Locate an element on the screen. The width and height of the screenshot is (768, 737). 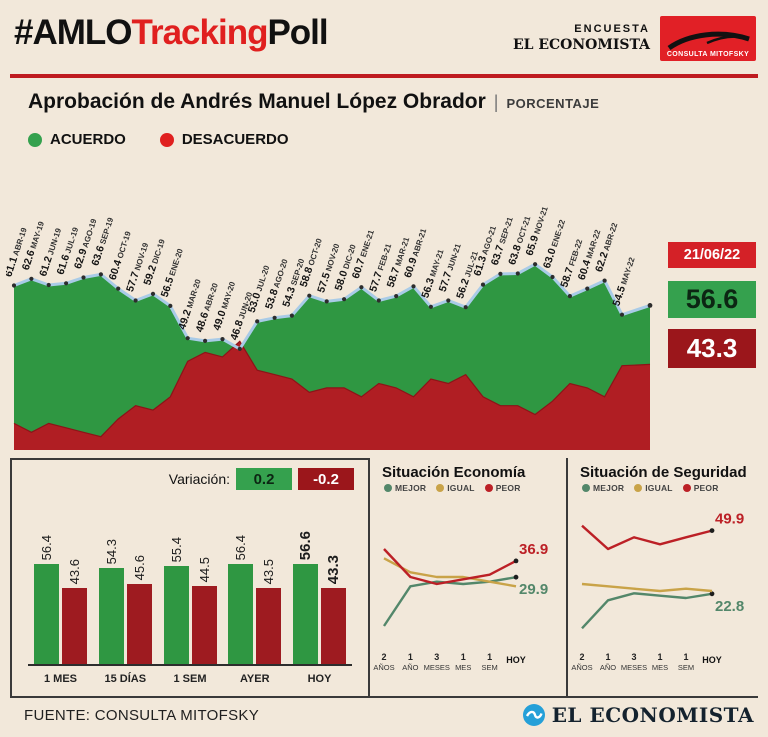
legend-label: PEOR is located at coordinates (706, 488).